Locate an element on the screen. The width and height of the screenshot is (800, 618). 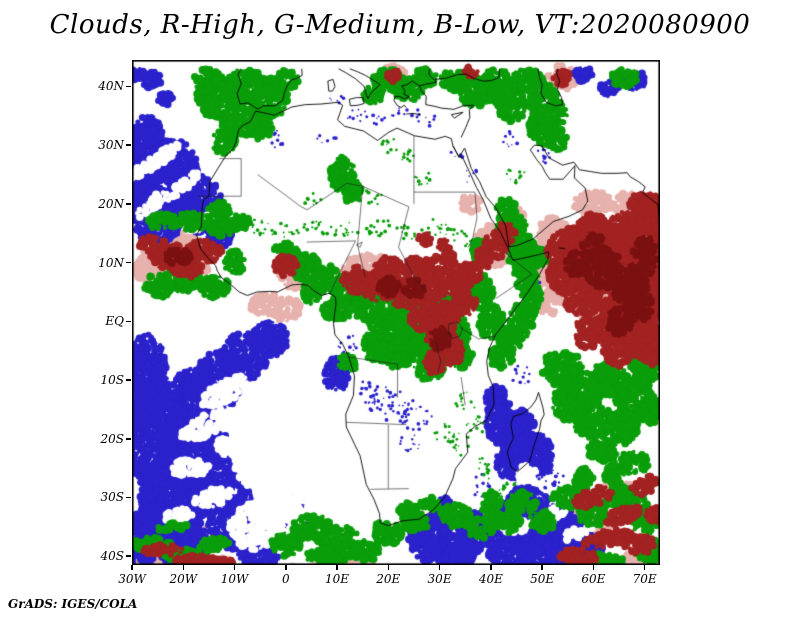
y-tick-label: EQ is located at coordinates (114, 321).